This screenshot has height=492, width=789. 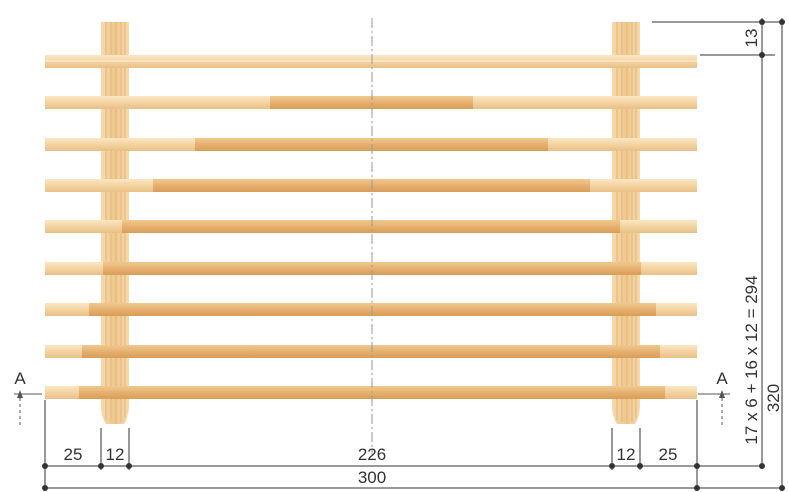 I want to click on section-marker-right: A, so click(x=714, y=398).